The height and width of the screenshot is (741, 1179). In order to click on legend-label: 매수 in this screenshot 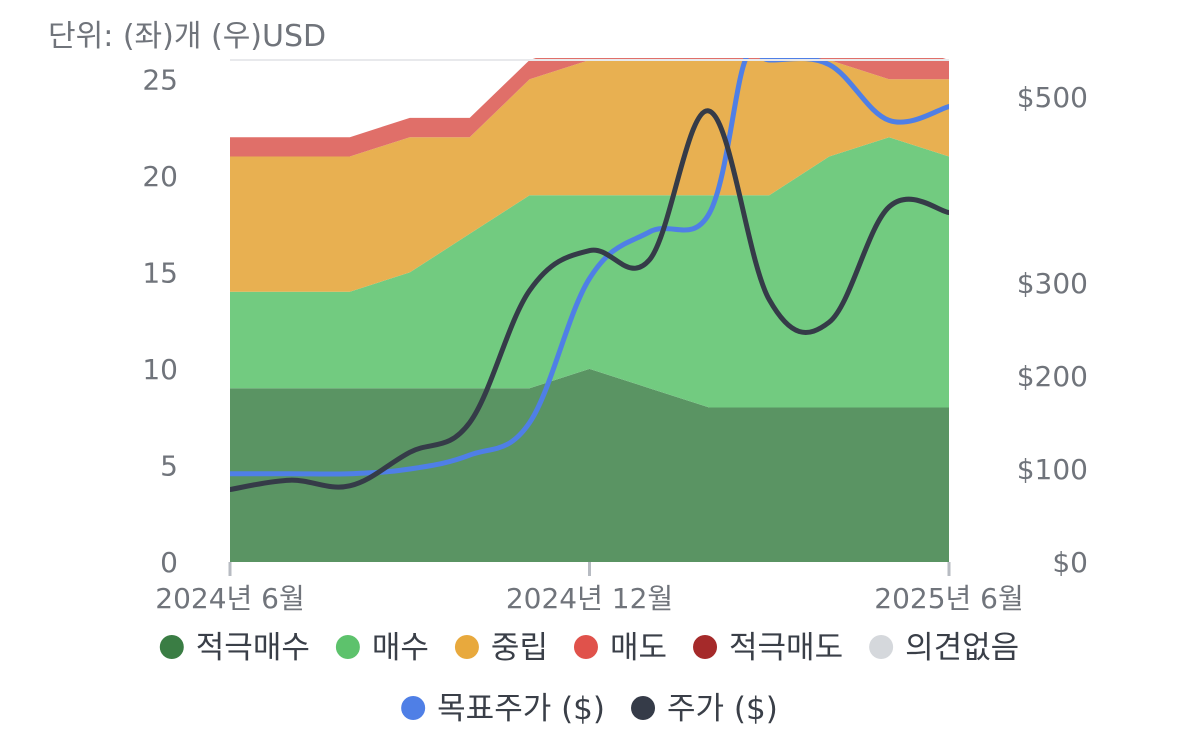, I will do `click(400, 648)`.